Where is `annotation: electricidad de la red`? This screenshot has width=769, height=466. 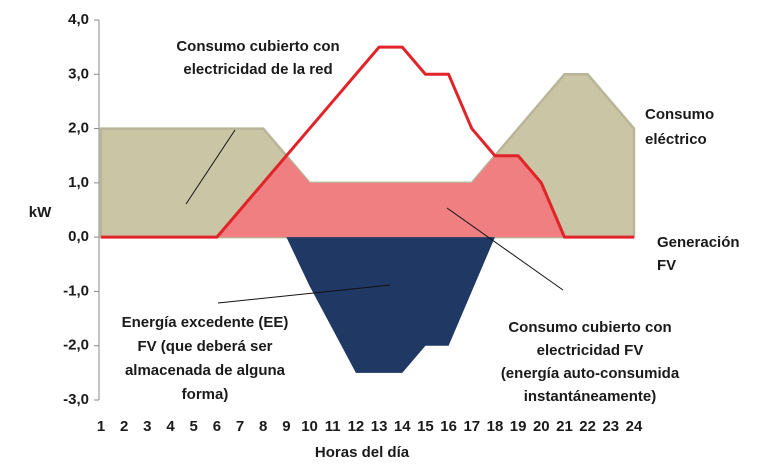
annotation: electricidad de la red is located at coordinates (257, 69).